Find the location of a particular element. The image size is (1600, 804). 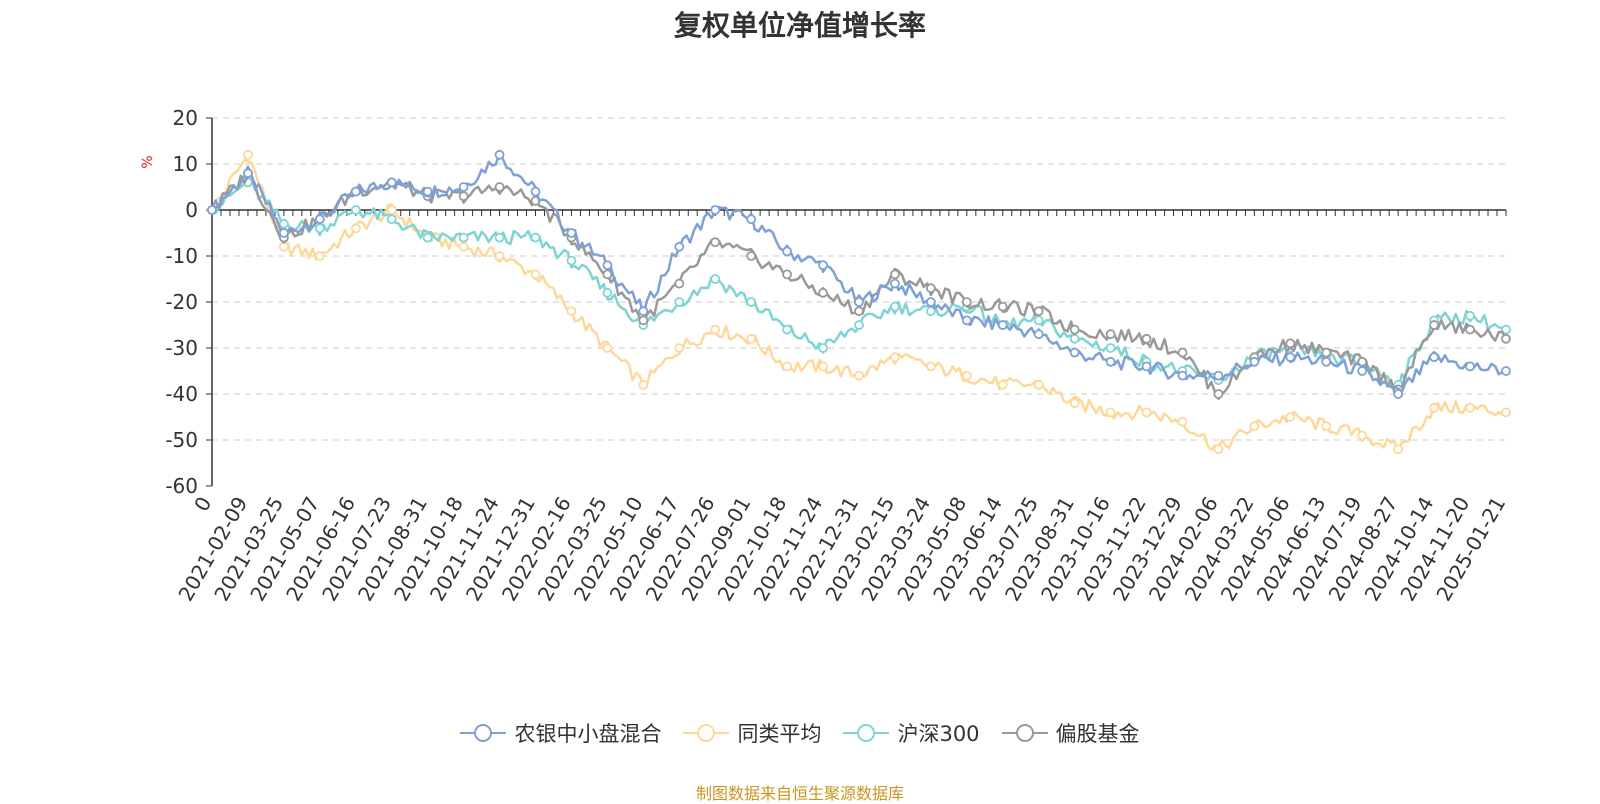

legend-label: 农银中小盘混合 is located at coordinates (588, 734).